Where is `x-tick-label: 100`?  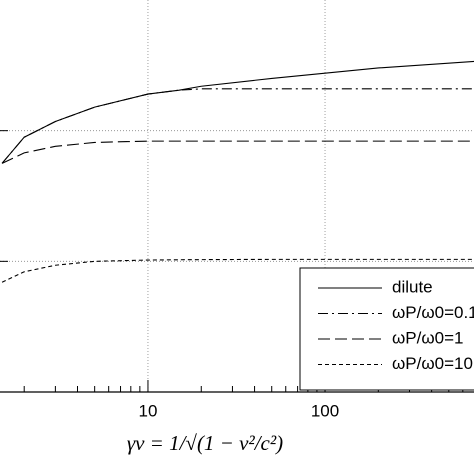
x-tick-label: 100 is located at coordinates (325, 410).